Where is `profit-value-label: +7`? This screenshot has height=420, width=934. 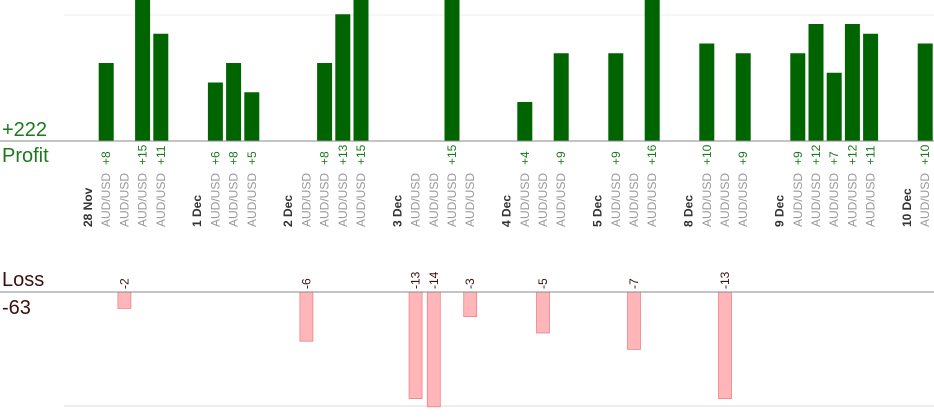
profit-value-label: +7 is located at coordinates (834, 158).